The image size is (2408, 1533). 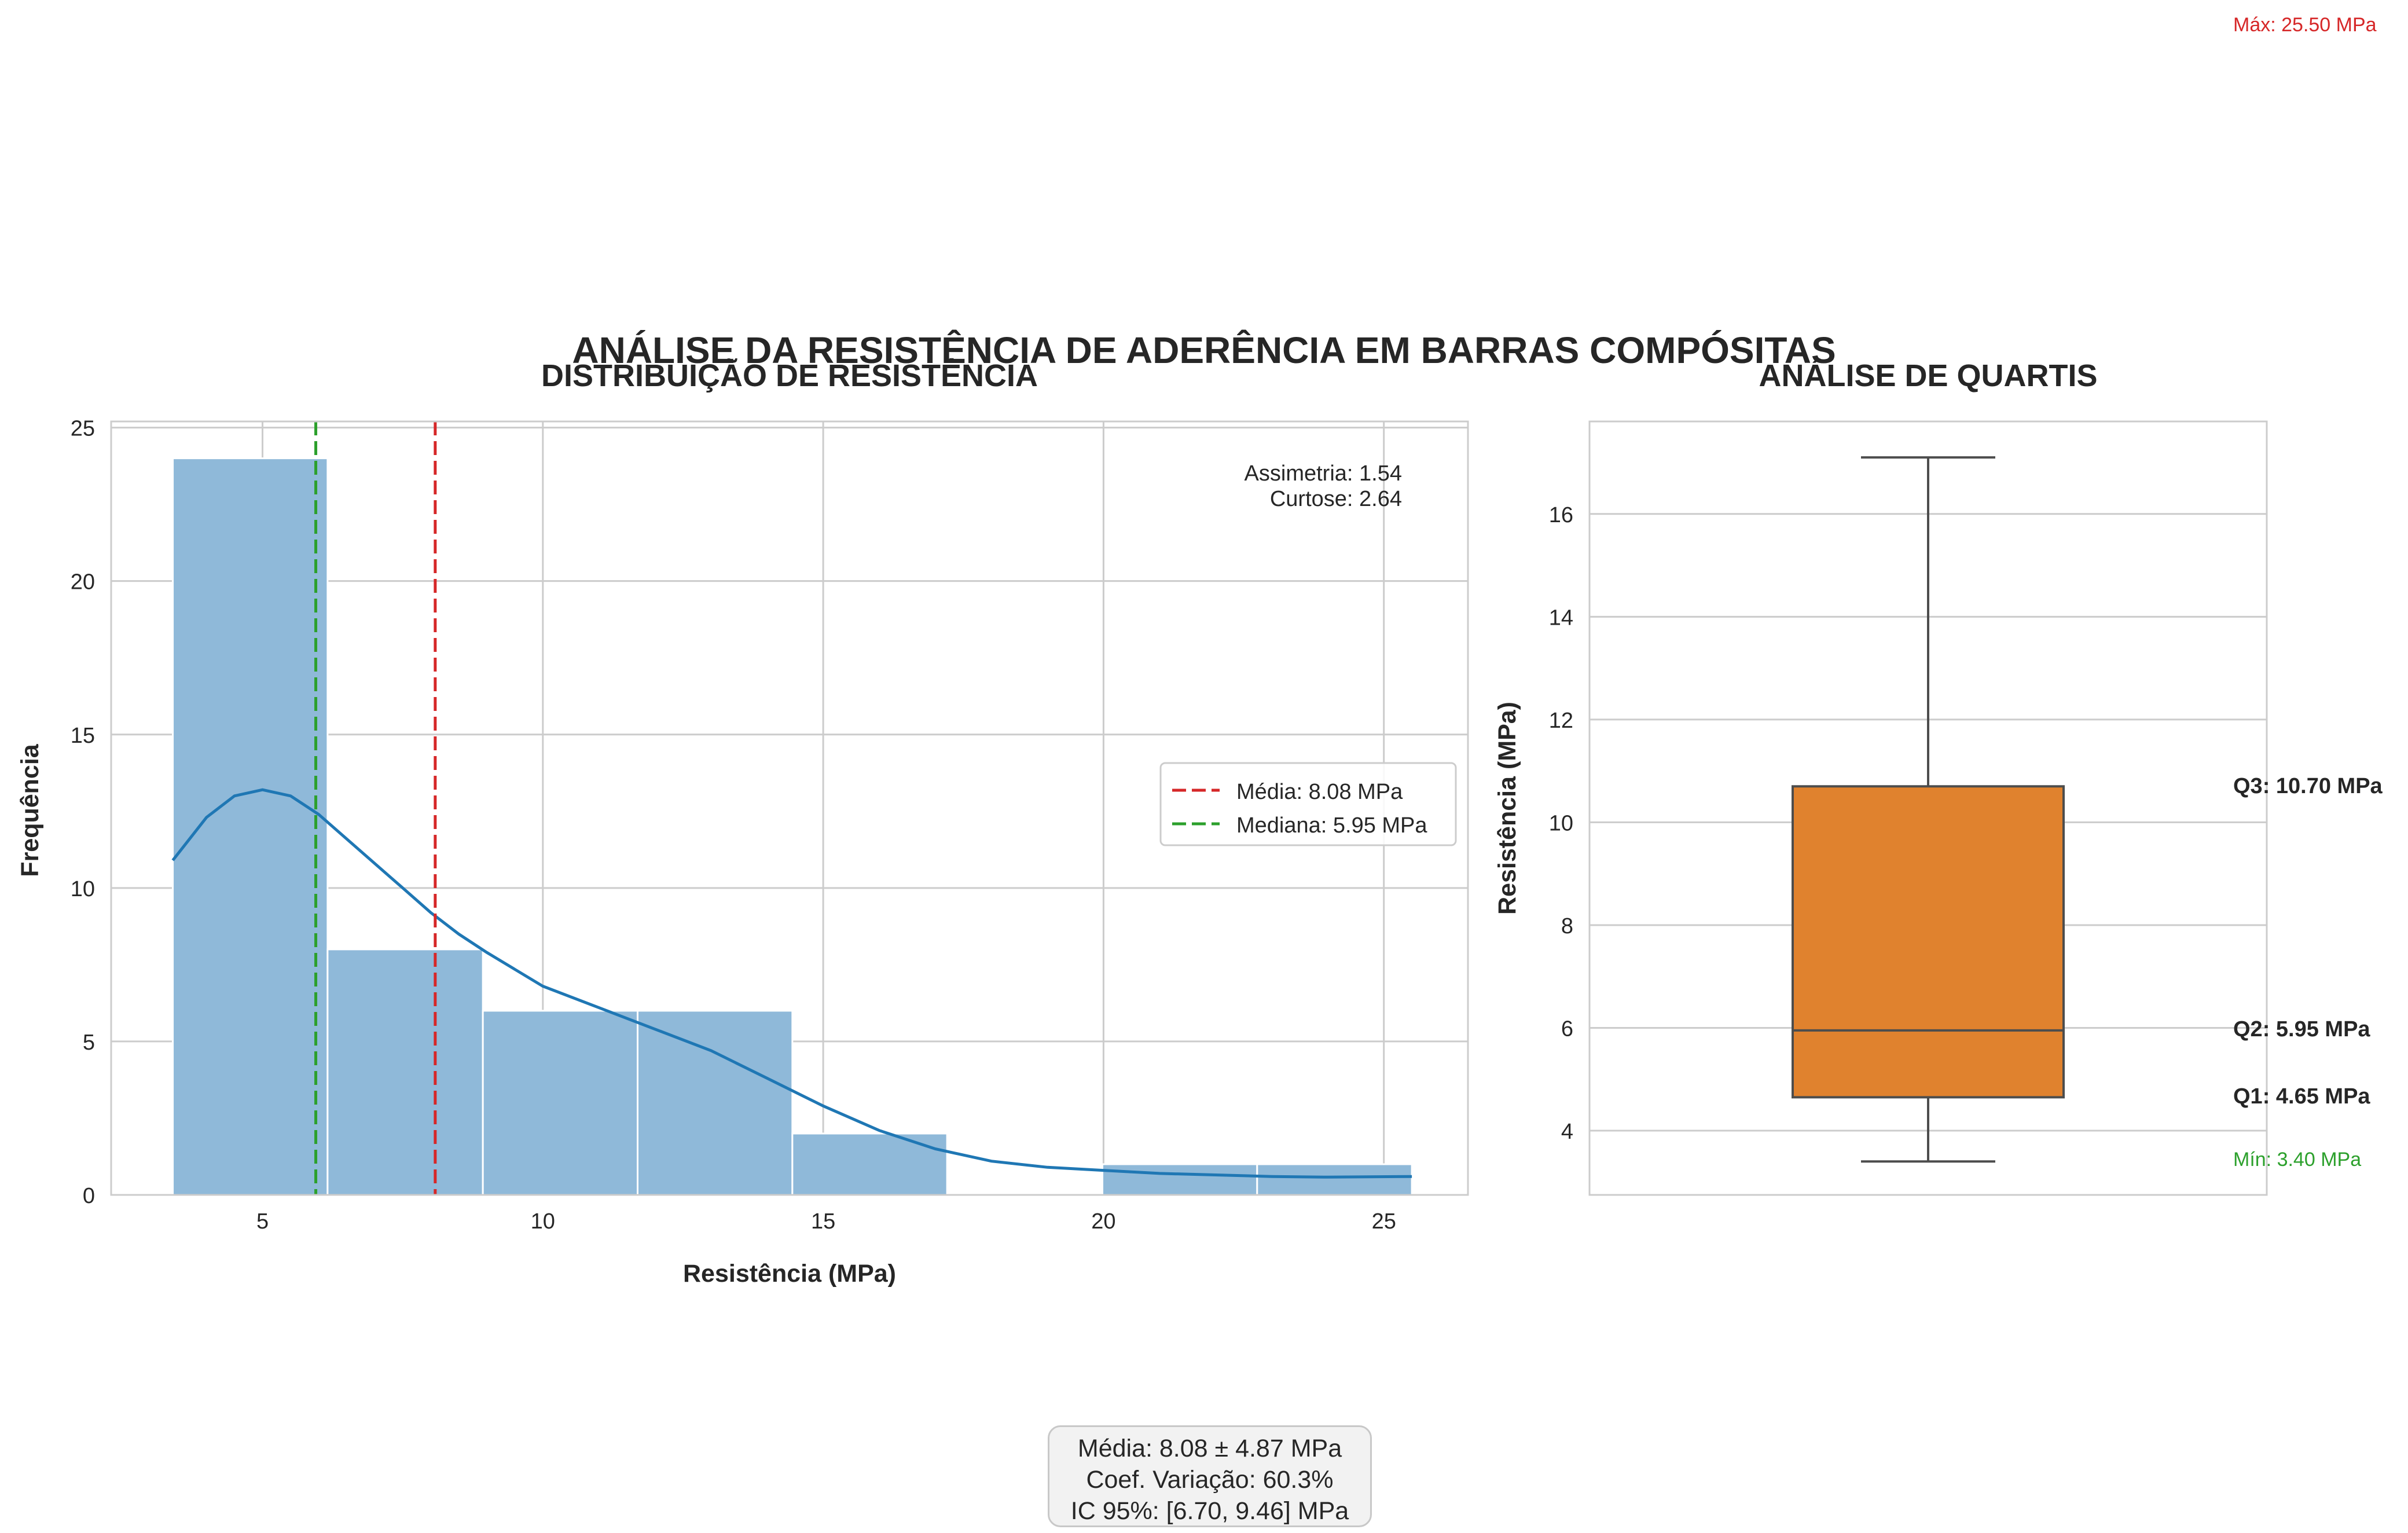 What do you see at coordinates (823, 1221) in the screenshot?
I see `x-tick-label: 15` at bounding box center [823, 1221].